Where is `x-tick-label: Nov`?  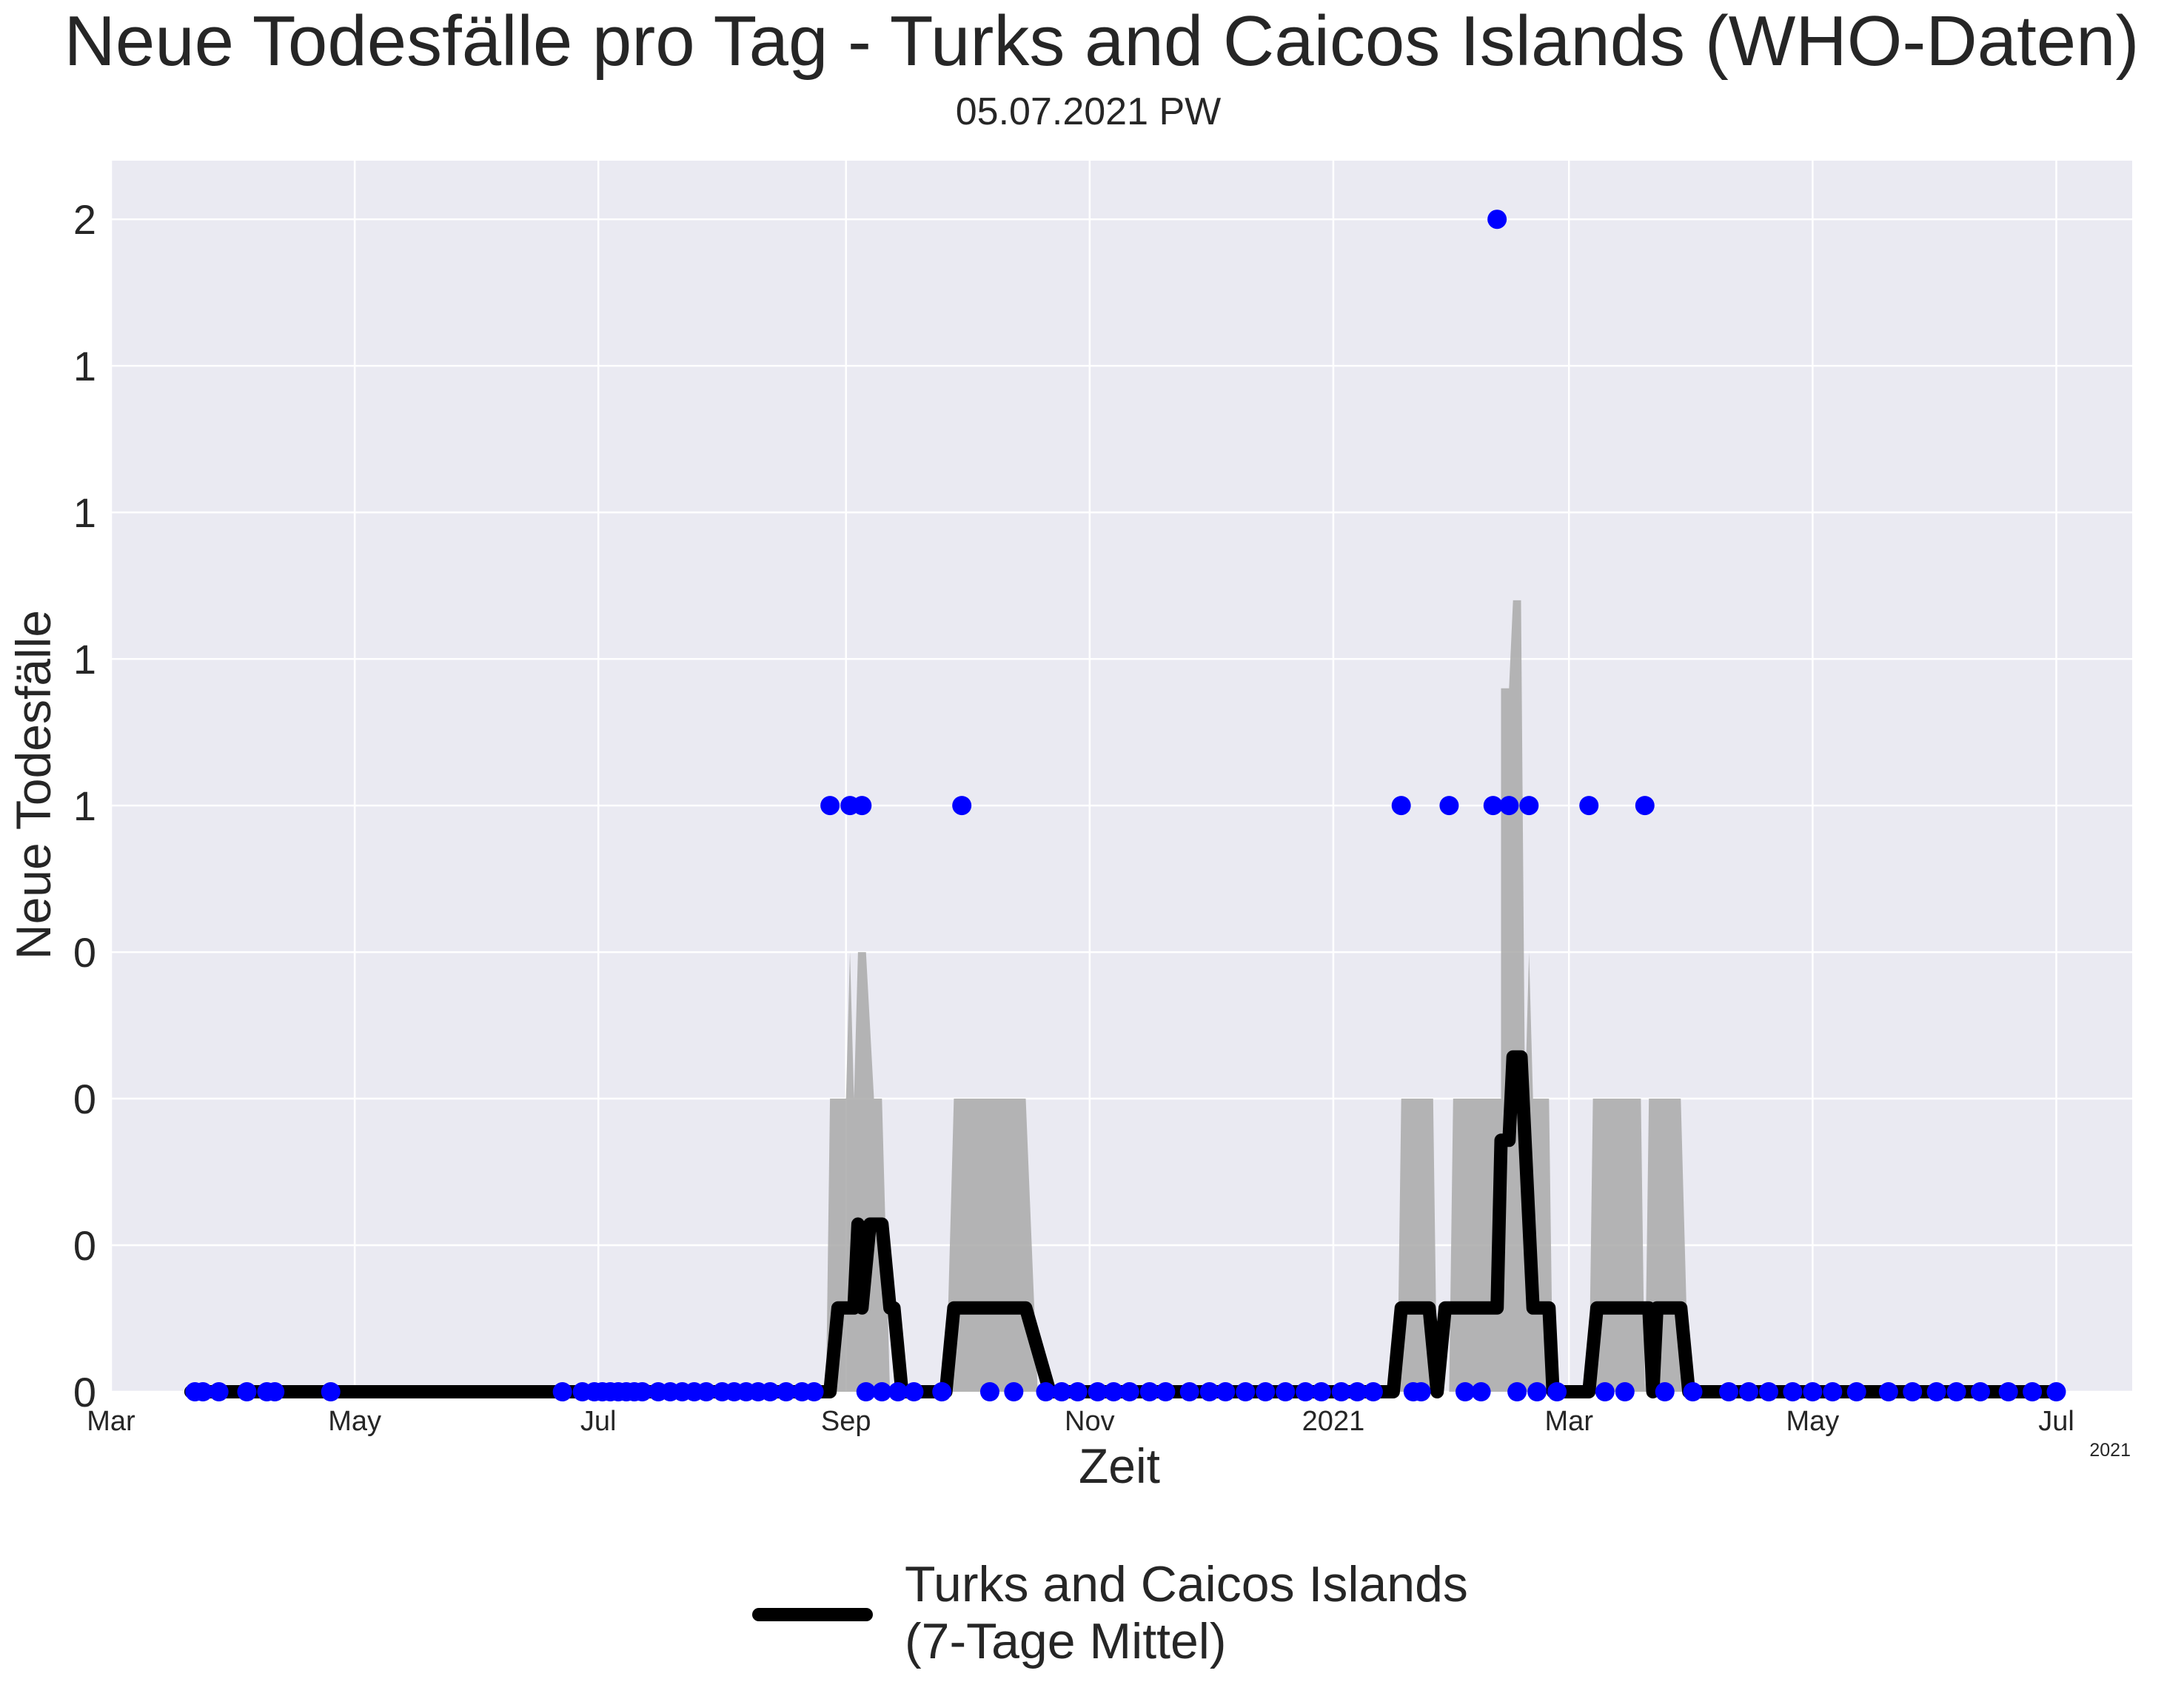
x-tick-label: Nov is located at coordinates (1090, 1421).